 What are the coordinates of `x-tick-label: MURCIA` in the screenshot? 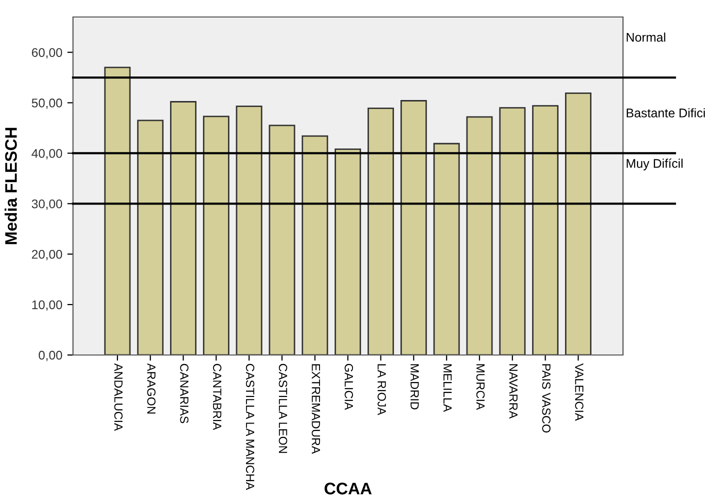 It's located at (480, 387).